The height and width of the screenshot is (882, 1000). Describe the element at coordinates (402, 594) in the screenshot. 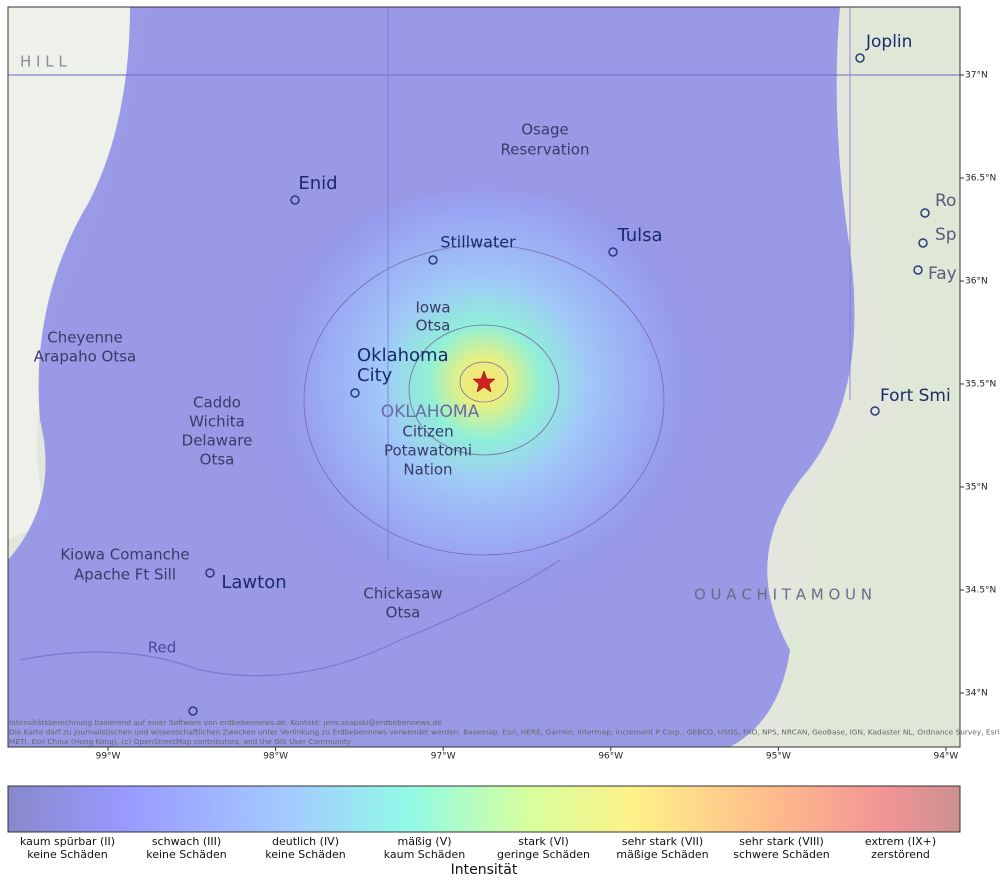

I see `place-label: Chickasaw` at that location.